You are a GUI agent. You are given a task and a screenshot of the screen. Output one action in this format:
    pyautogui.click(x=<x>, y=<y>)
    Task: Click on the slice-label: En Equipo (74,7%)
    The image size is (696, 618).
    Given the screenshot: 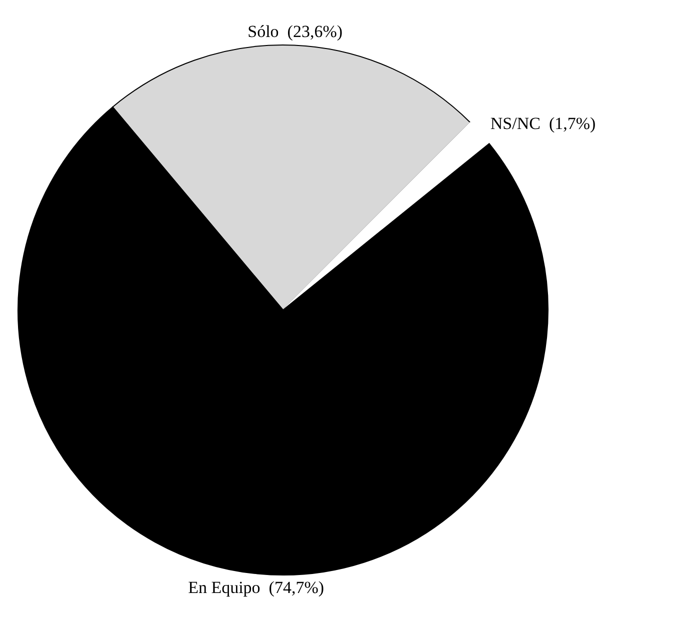 What is the action you would take?
    pyautogui.click(x=256, y=588)
    